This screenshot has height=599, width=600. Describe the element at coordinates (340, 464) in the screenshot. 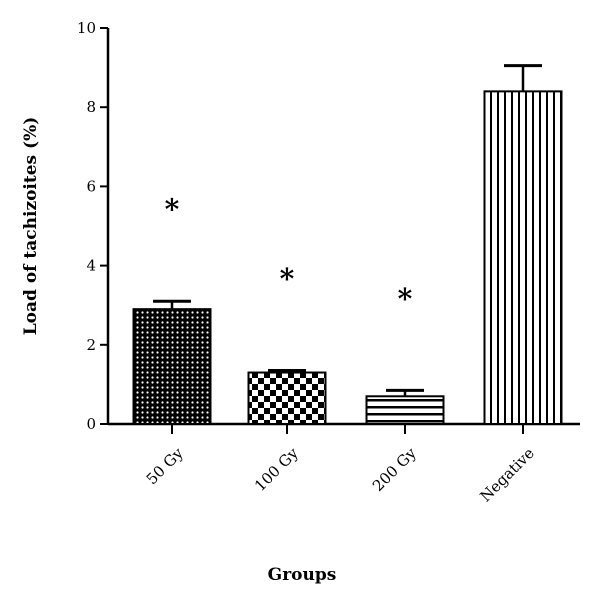

I see `x-axis-ticks: 50 Gy 100 Gy 200 Gy Negative` at that location.